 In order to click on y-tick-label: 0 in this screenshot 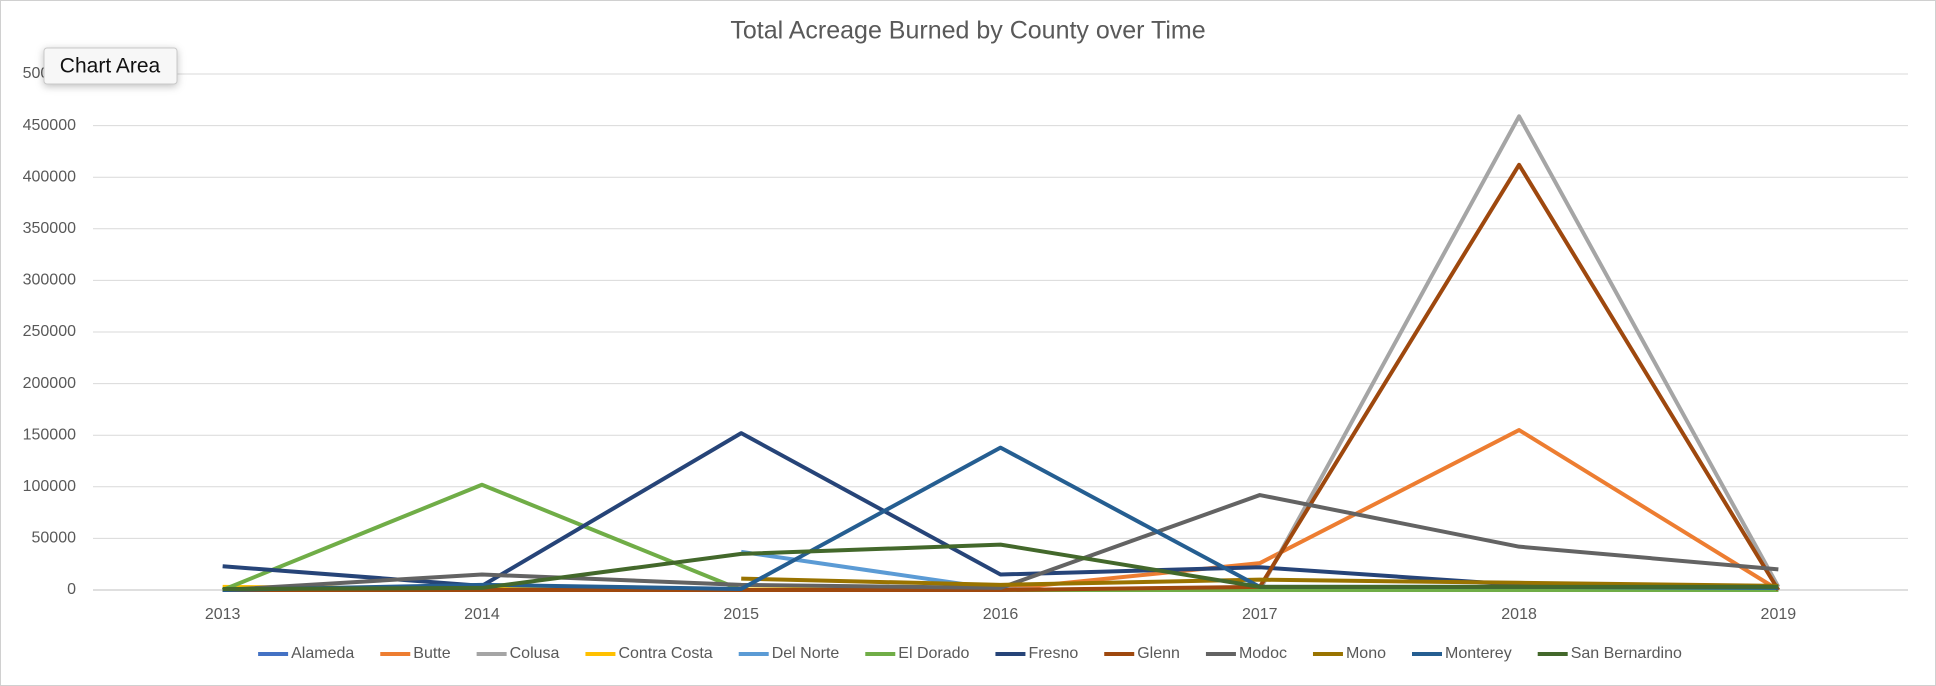, I will do `click(71, 589)`.